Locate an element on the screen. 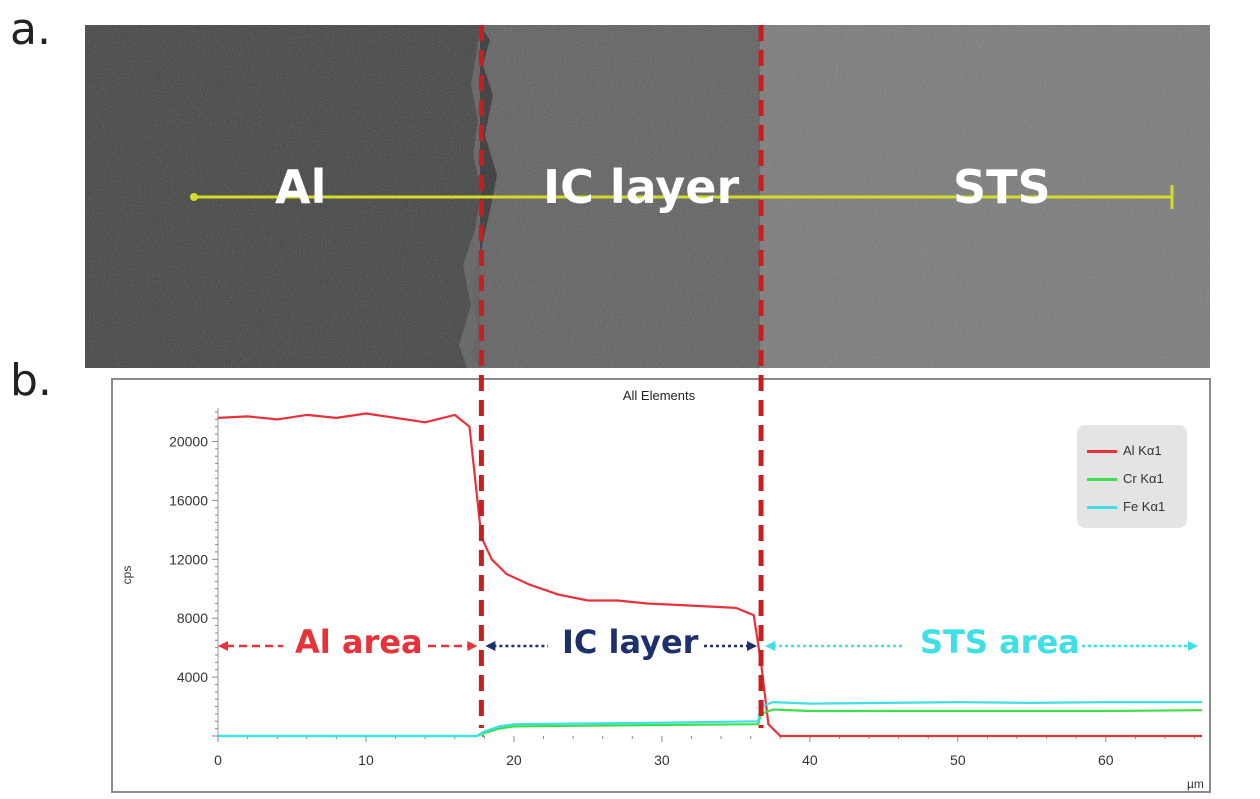  panel-label-b: b. is located at coordinates (31, 380).